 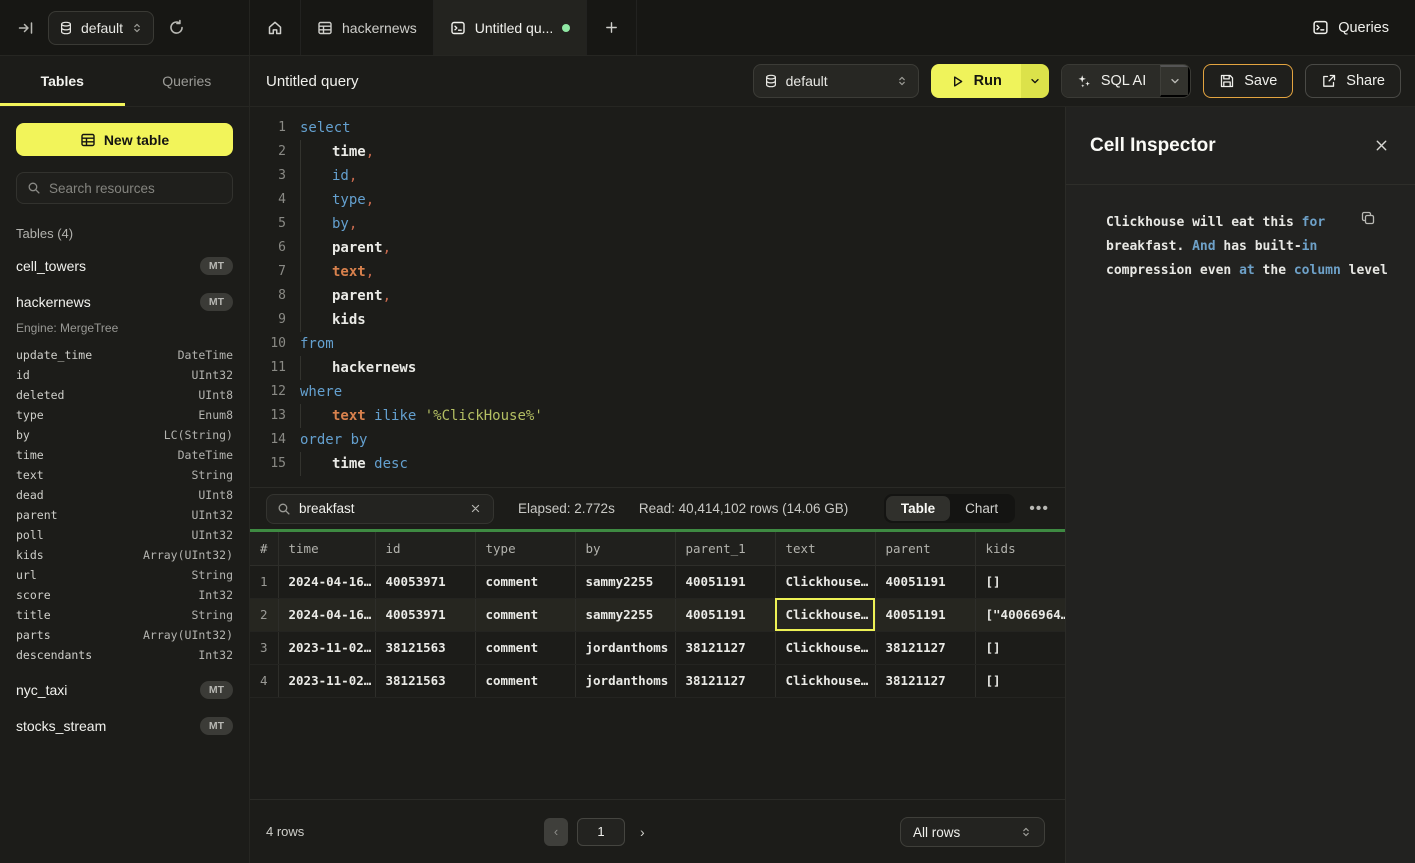 What do you see at coordinates (425, 549) in the screenshot?
I see `column-header-id: id` at bounding box center [425, 549].